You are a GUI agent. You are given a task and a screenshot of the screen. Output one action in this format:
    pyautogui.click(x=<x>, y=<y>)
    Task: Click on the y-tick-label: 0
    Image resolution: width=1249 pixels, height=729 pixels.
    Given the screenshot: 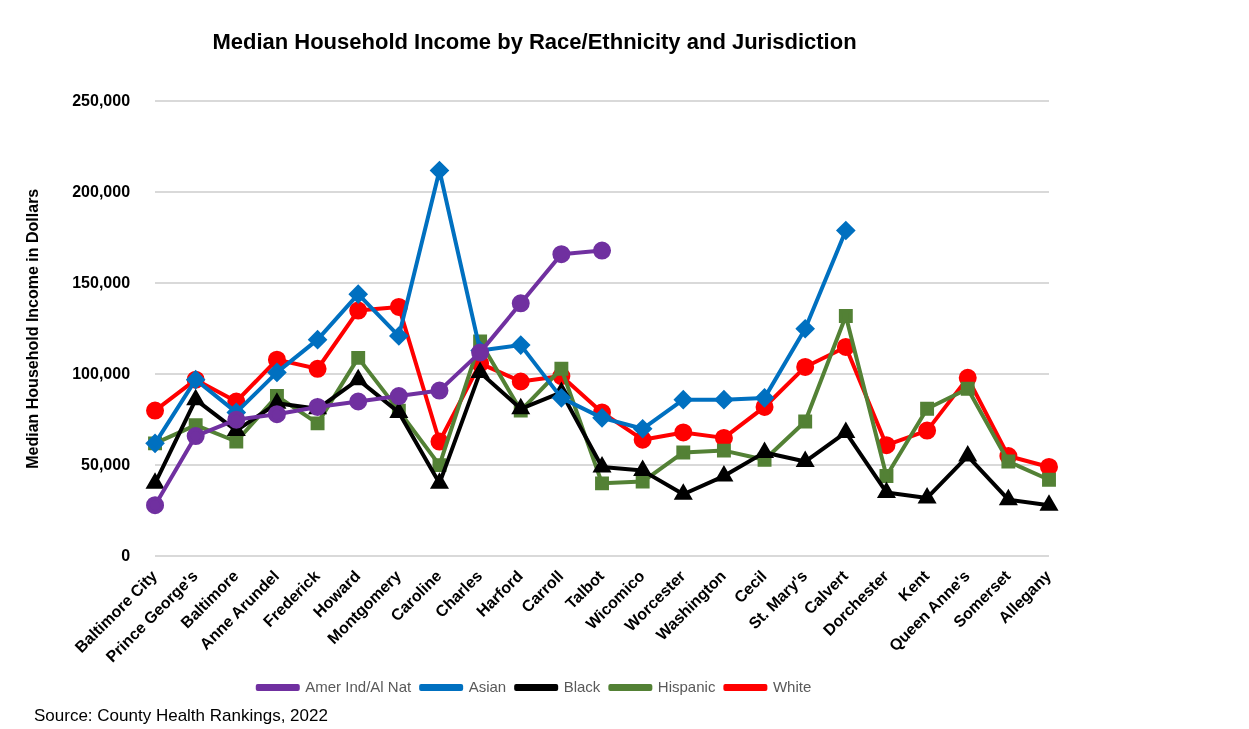 What is the action you would take?
    pyautogui.click(x=126, y=555)
    